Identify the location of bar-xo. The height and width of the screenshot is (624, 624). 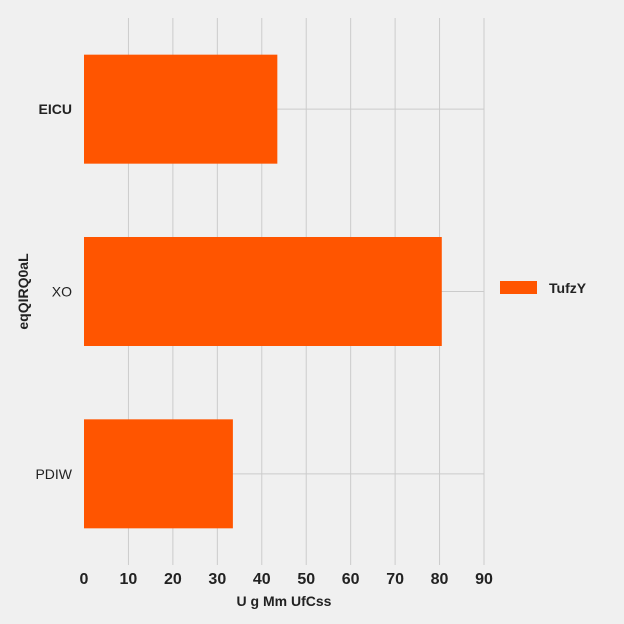
(263, 291).